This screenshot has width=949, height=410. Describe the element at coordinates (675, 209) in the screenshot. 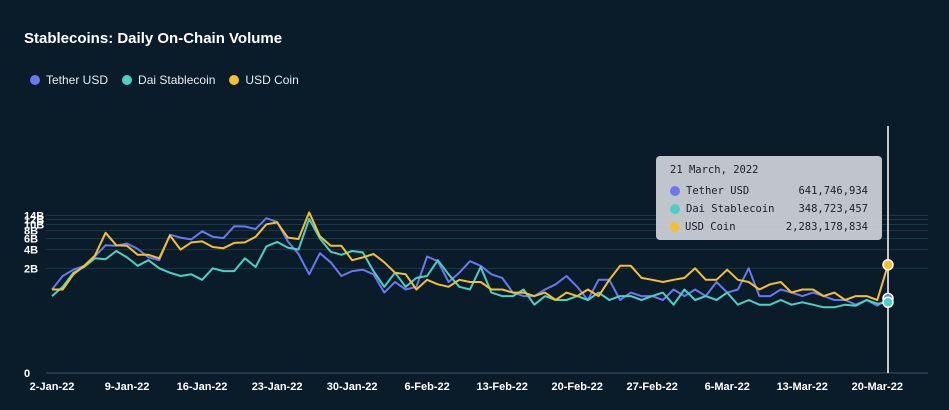

I see `tooltip-swatch-dai` at that location.